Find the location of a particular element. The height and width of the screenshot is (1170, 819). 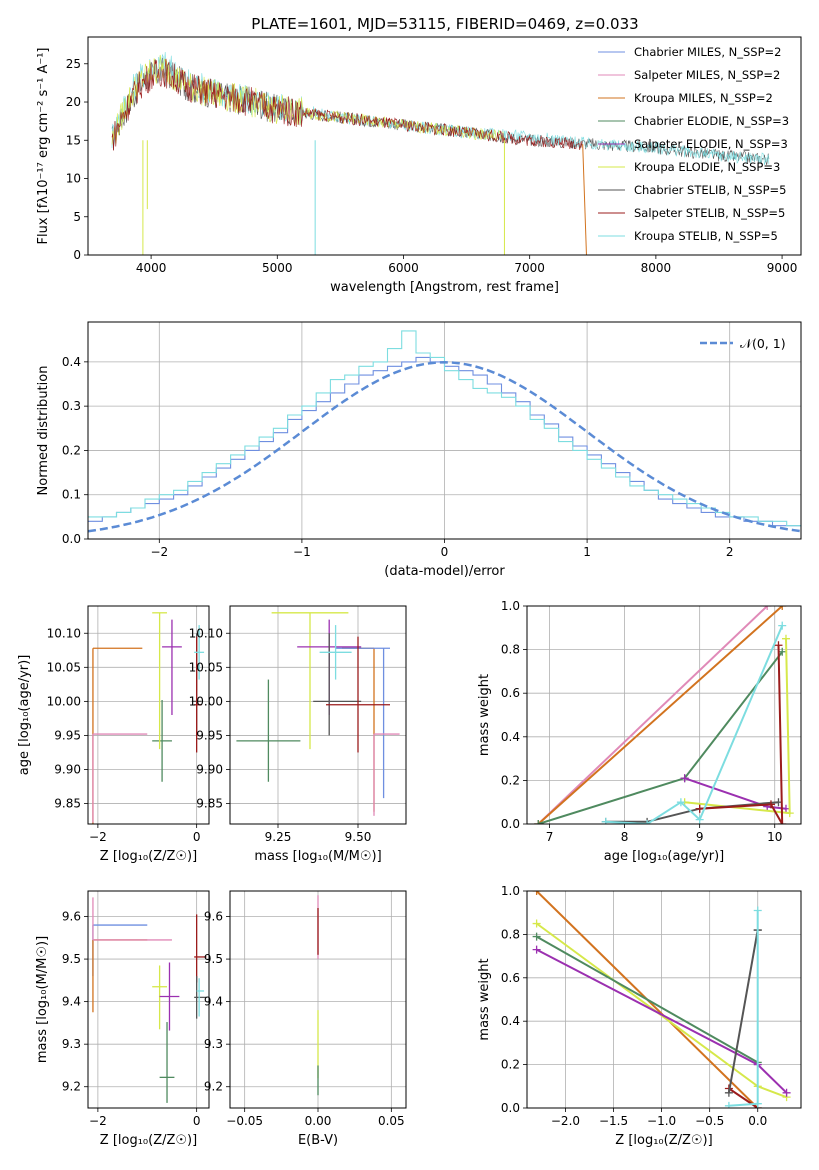

y-tick-label: 5 is located at coordinates (77, 217).